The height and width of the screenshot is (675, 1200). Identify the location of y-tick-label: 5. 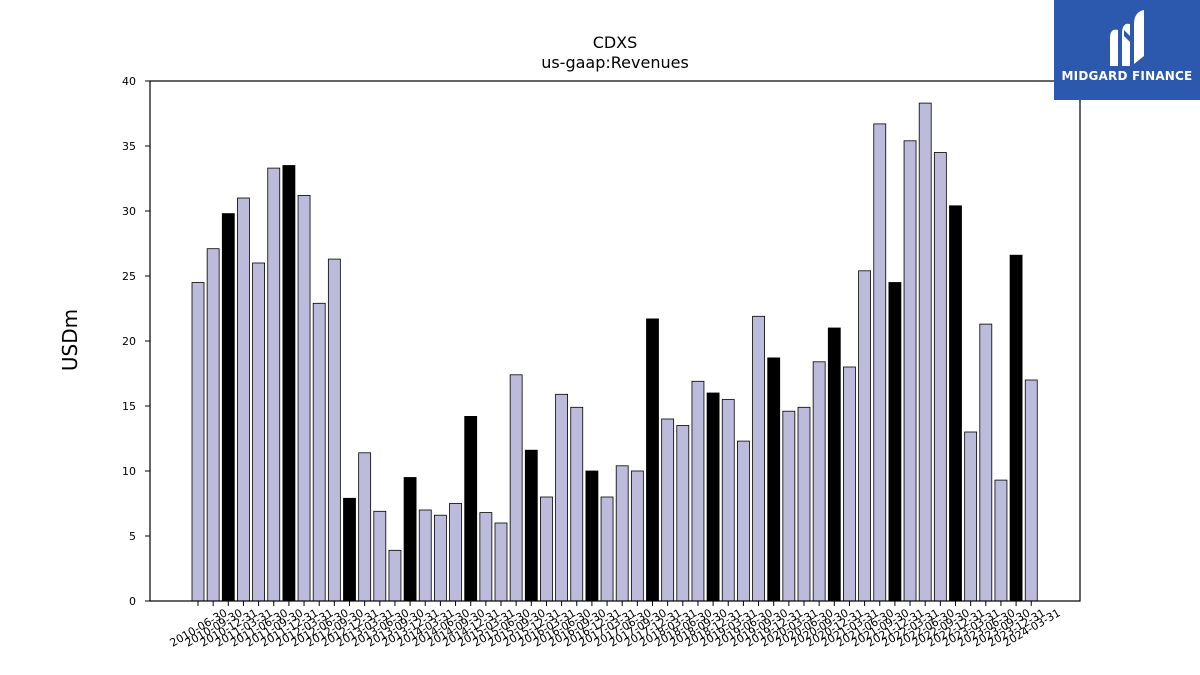
(132, 536).